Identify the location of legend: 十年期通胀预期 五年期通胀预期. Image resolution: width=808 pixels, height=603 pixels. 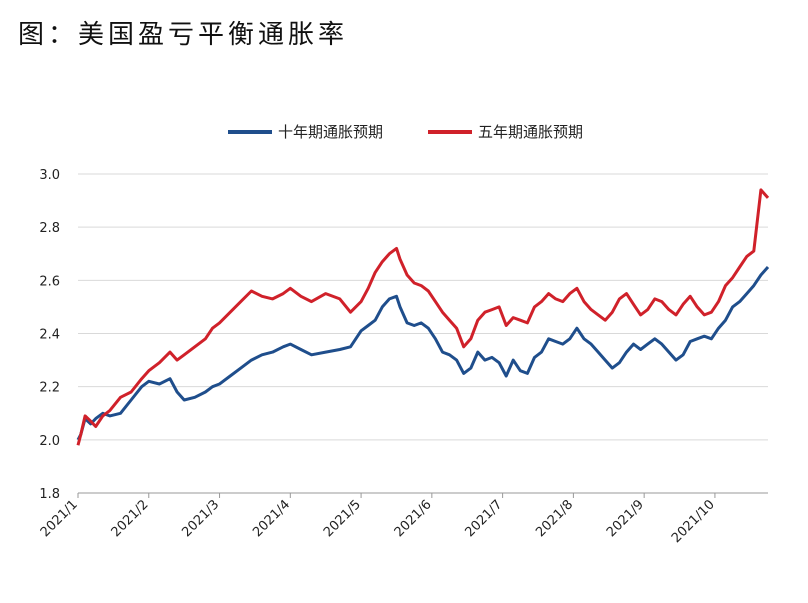
(405, 132).